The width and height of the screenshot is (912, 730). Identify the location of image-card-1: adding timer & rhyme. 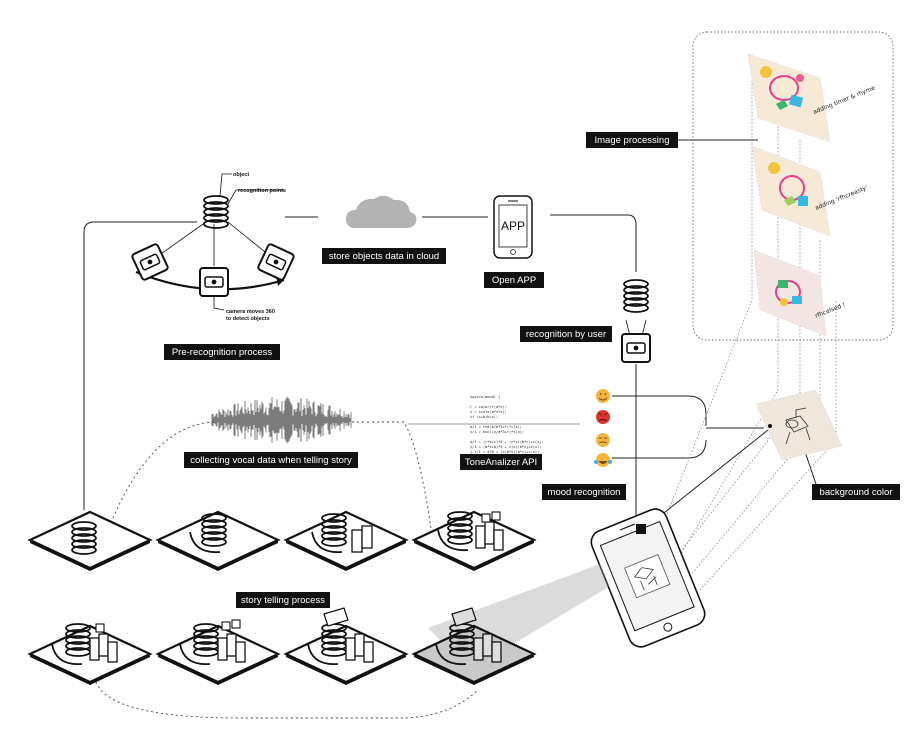
(811, 98).